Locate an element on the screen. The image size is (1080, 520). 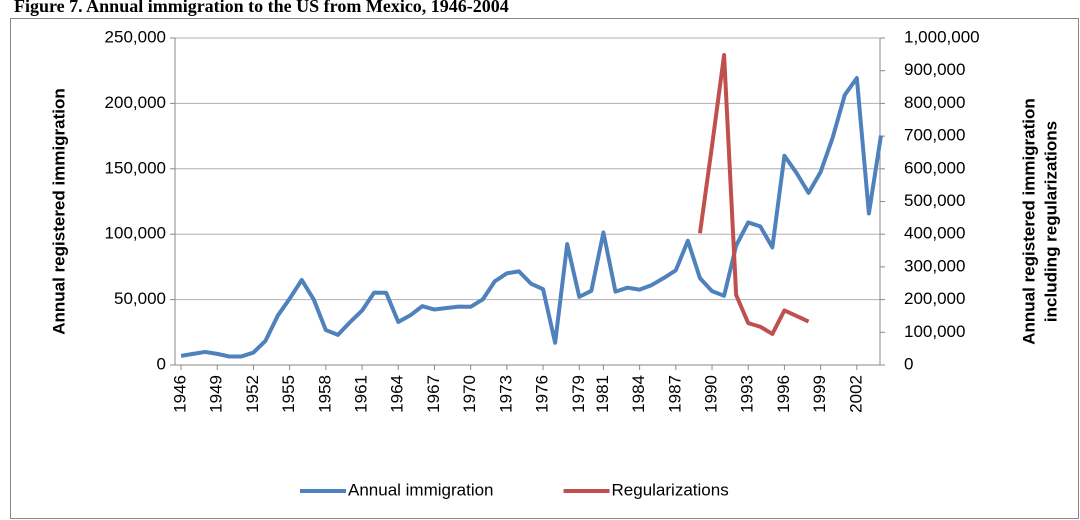
x-tick-label: 1999 is located at coordinates (819, 394).